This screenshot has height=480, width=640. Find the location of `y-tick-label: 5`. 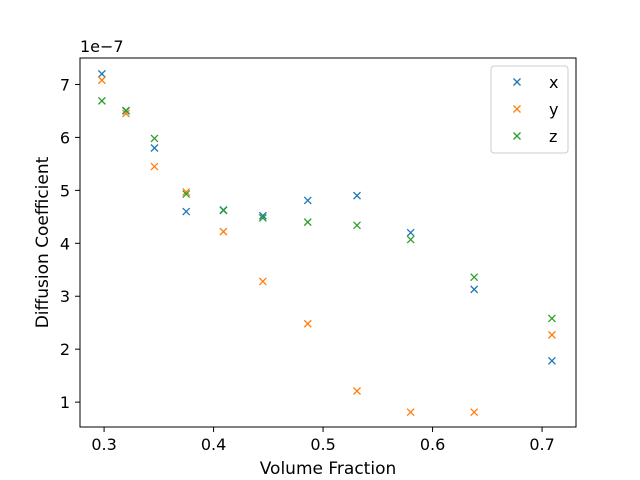

y-tick-label: 5 is located at coordinates (65, 190).